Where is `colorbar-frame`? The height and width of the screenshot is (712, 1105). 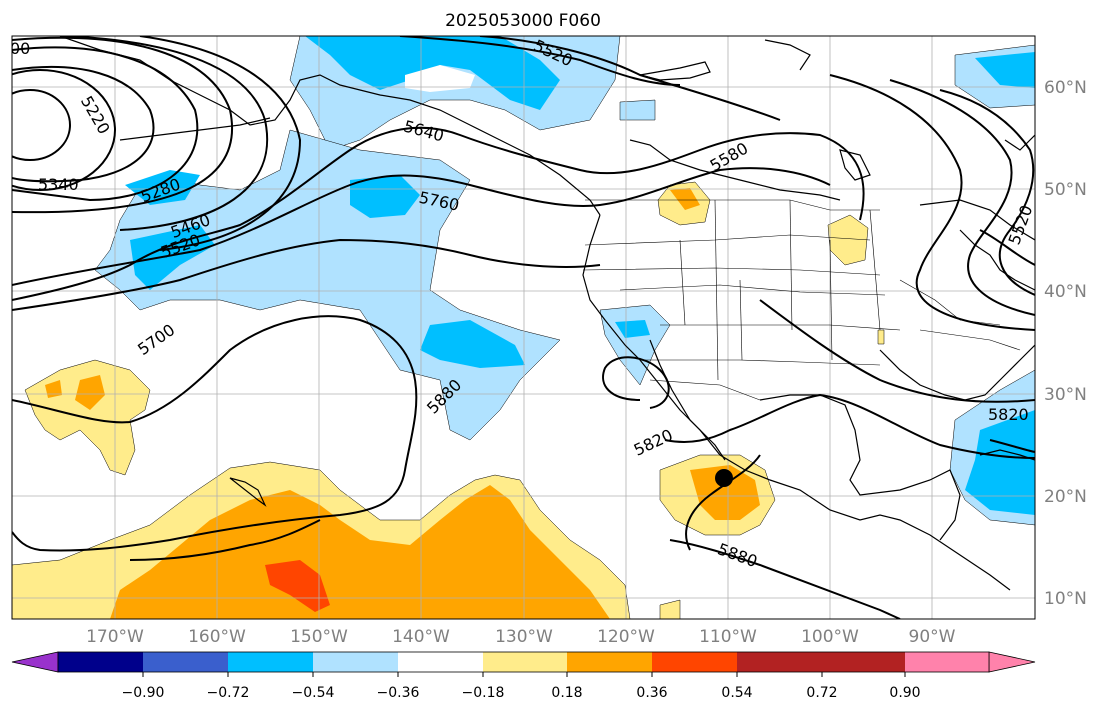
colorbar-frame is located at coordinates (523, 662).